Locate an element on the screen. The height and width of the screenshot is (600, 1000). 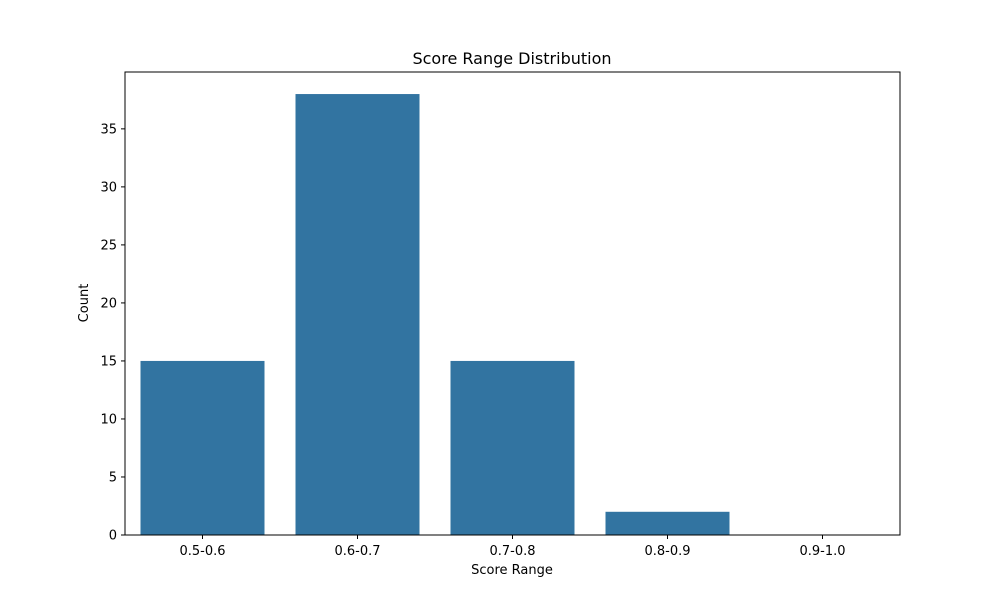
x-tick-label: 0.6-0.7 is located at coordinates (357, 551).